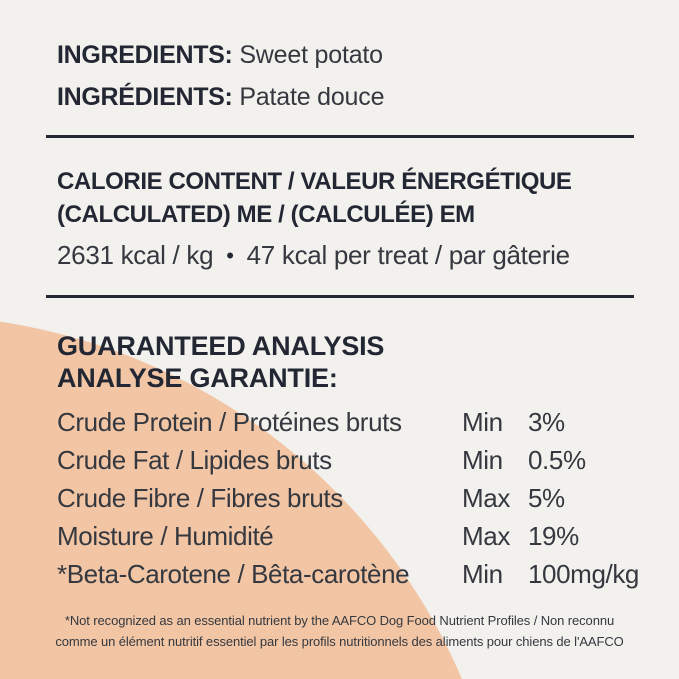 The image size is (679, 679). Describe the element at coordinates (546, 497) in the screenshot. I see `nutrient-value: 5%` at that location.